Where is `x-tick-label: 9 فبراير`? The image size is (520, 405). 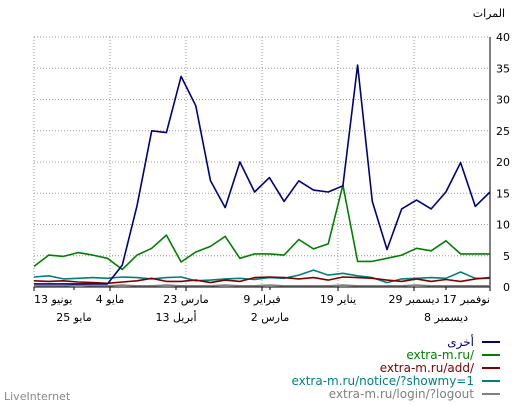 x-tick-label: 9 فبراير is located at coordinates (261, 299).